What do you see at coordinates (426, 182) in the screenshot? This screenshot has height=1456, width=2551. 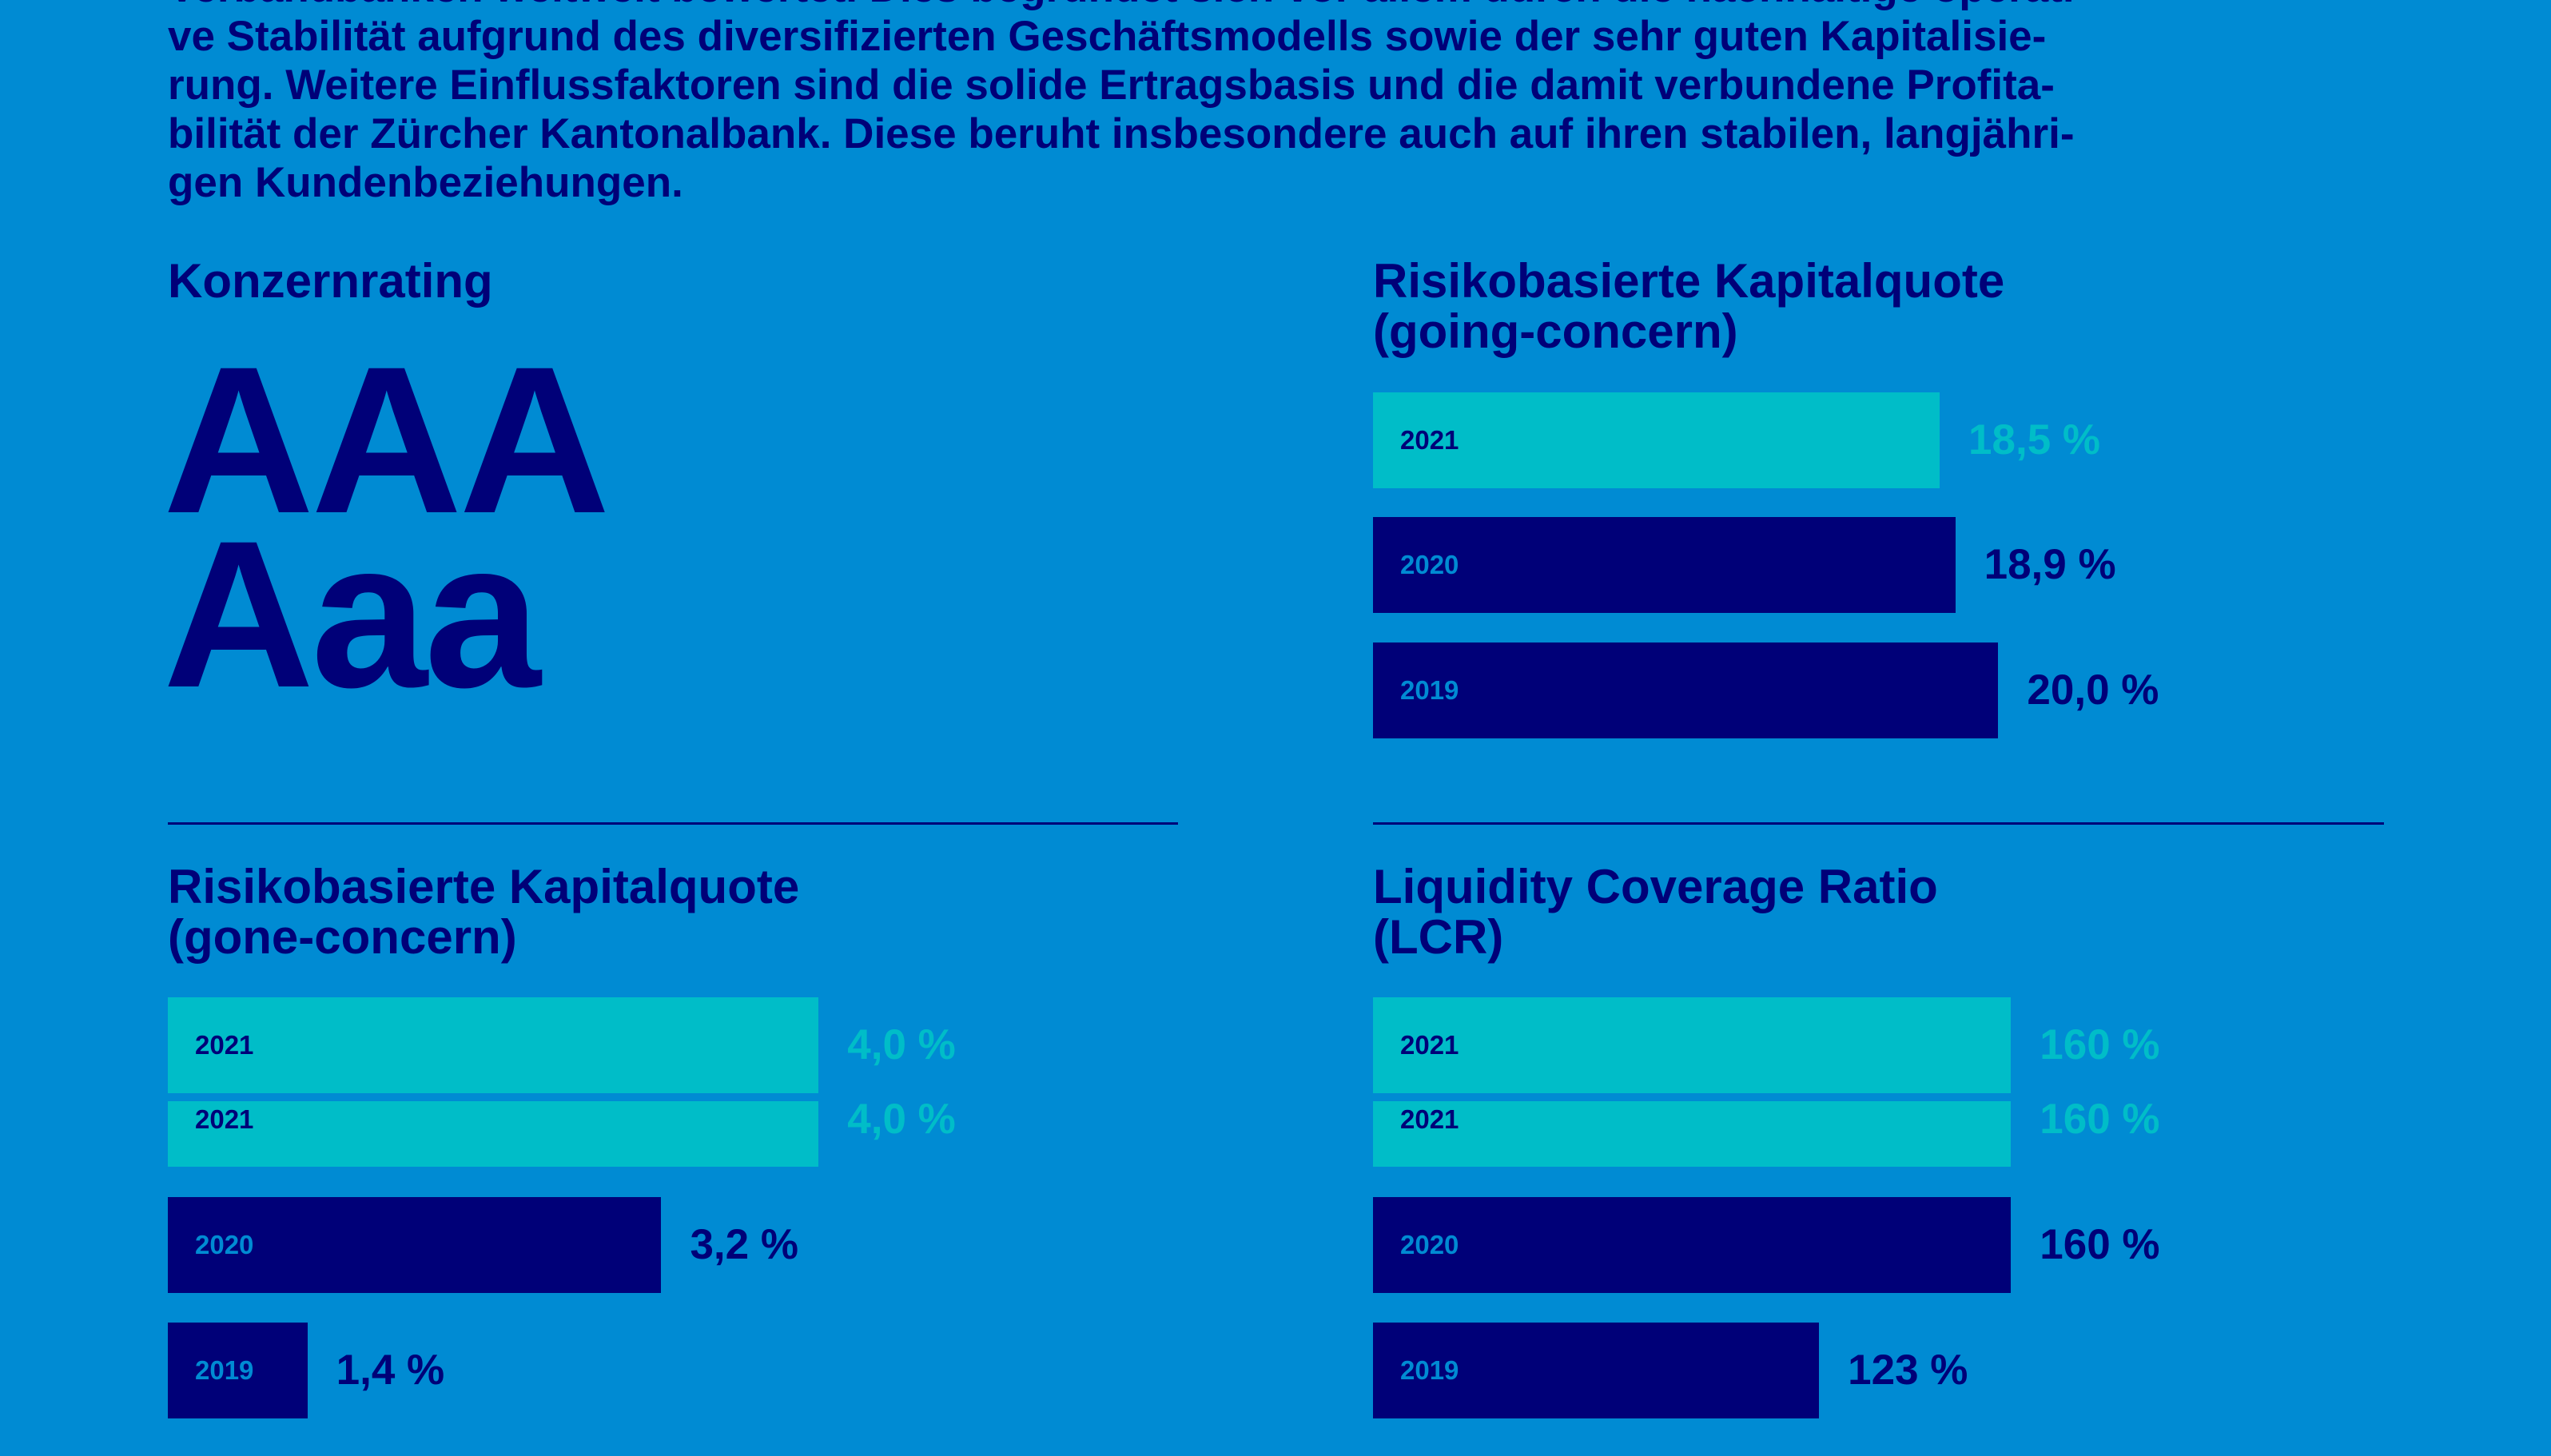 I see `intro-line: gen Kundenbeziehungen.` at bounding box center [426, 182].